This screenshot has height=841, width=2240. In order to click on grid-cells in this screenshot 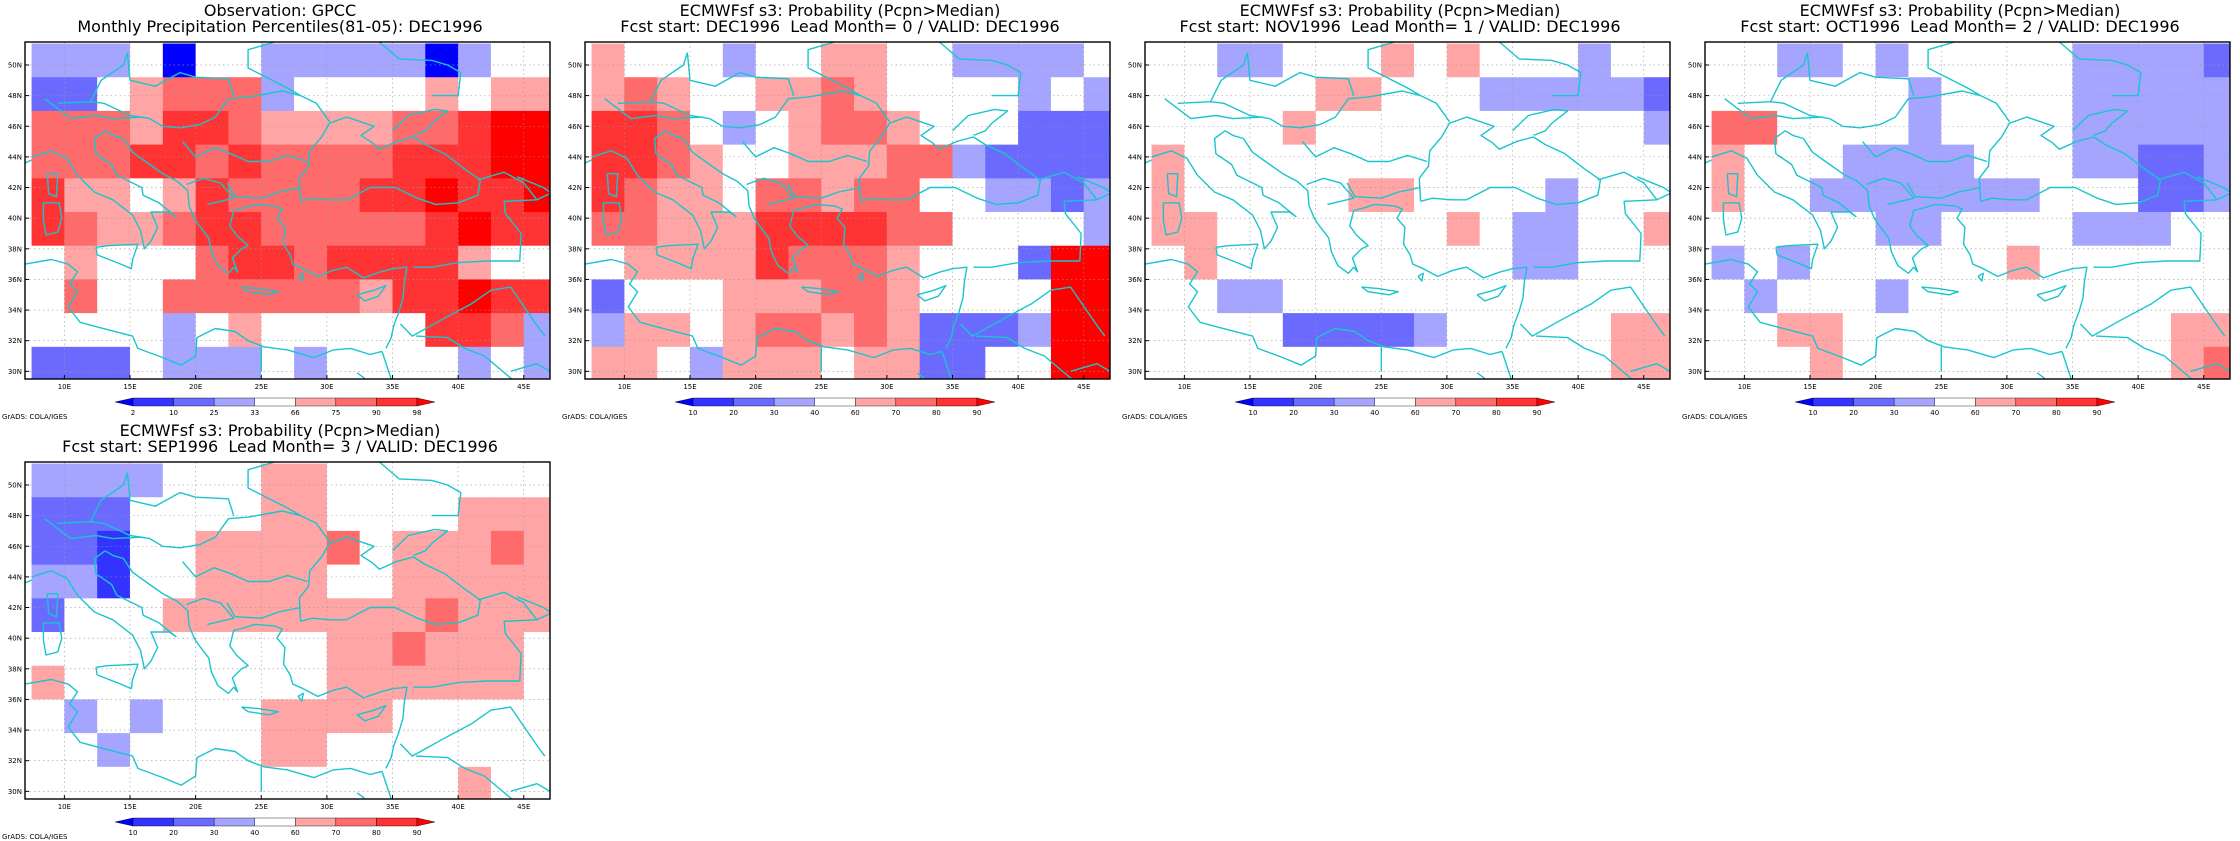, I will do `click(850, 211)`.